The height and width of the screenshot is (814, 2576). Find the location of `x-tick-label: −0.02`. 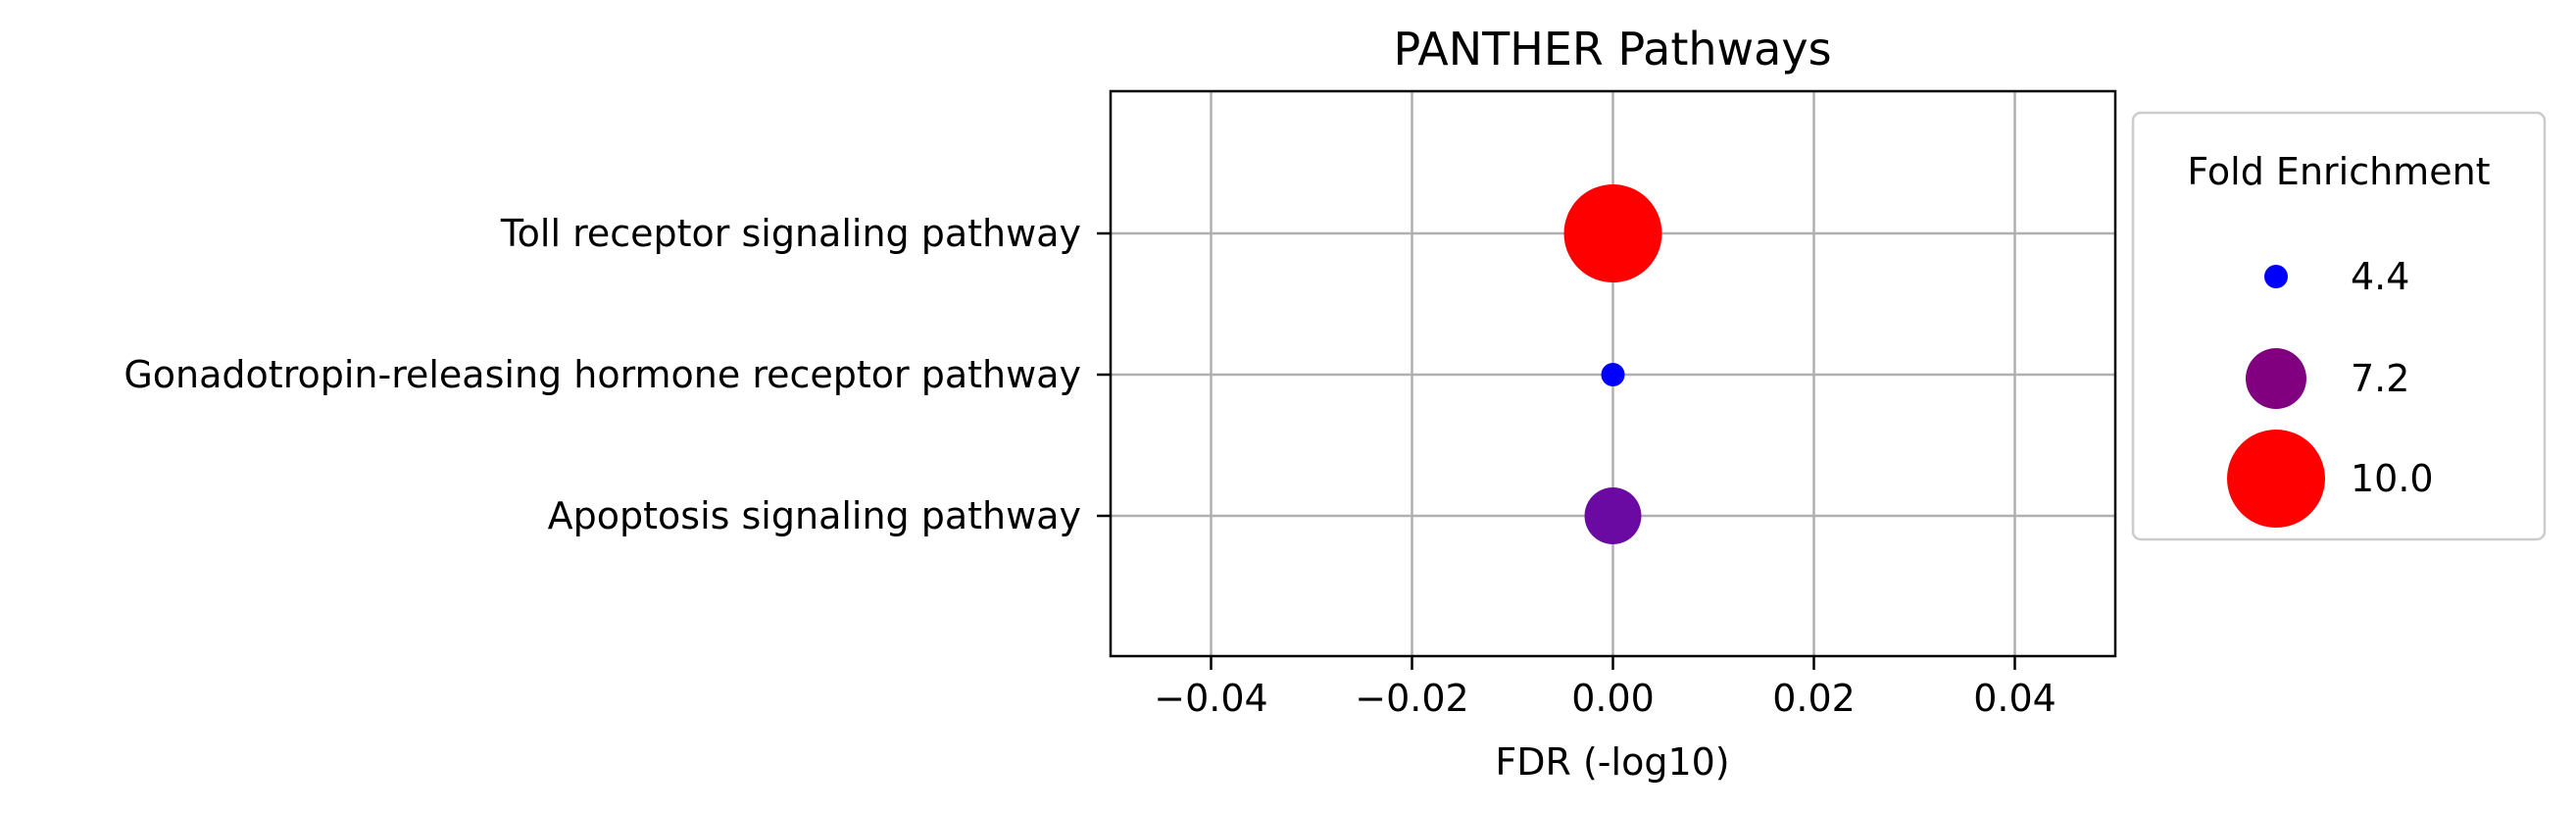

x-tick-label: −0.02 is located at coordinates (1411, 698).